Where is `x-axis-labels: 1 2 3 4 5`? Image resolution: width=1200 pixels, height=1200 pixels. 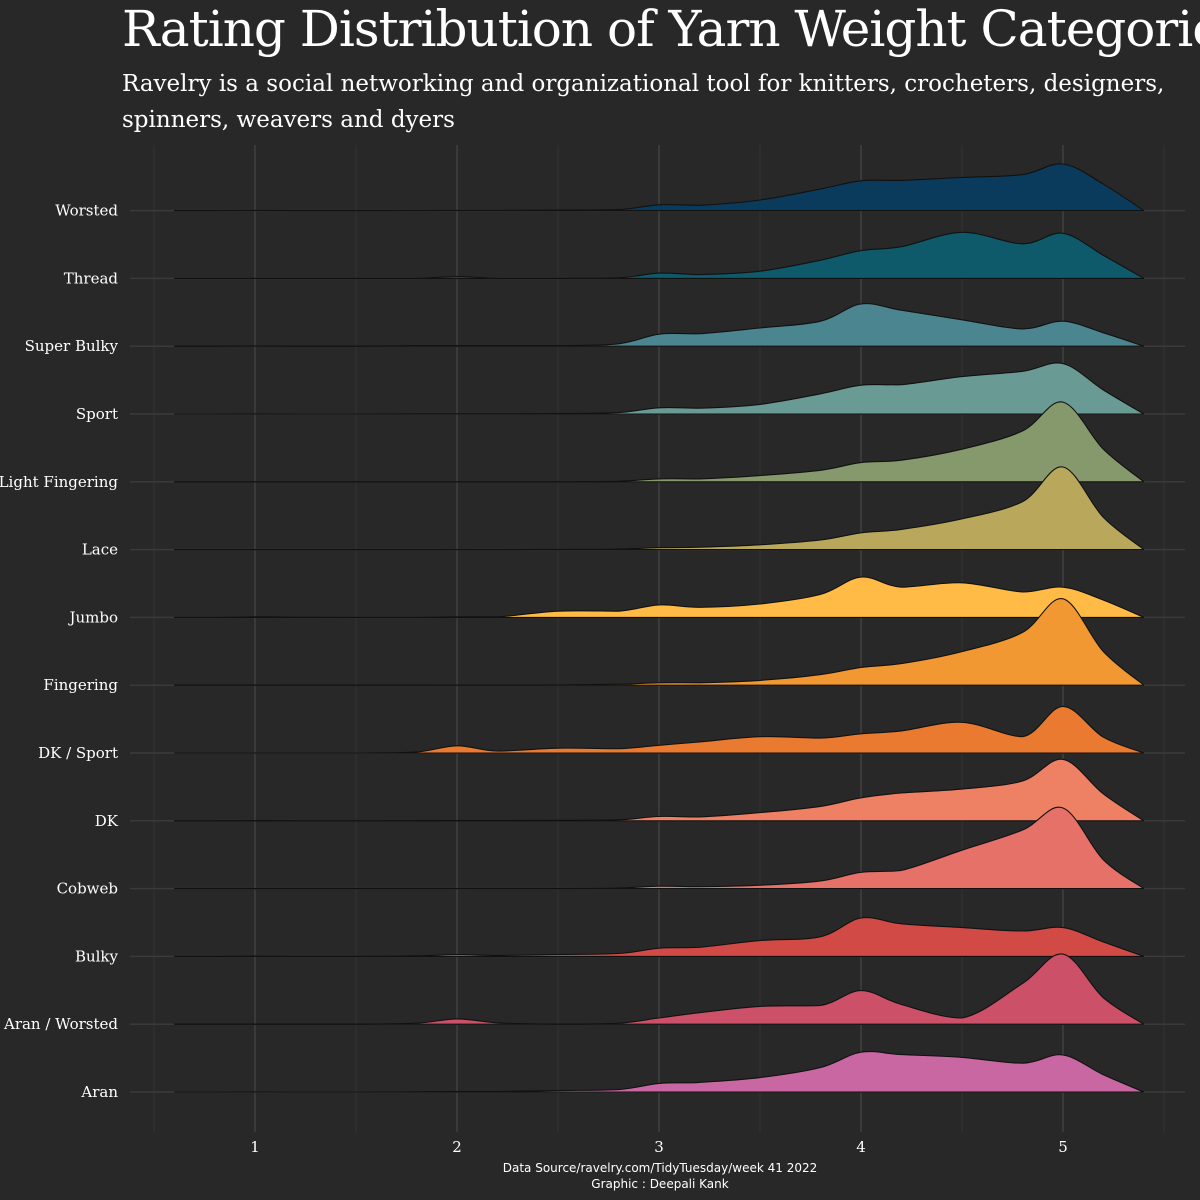
x-axis-labels: 1 2 3 4 5 is located at coordinates (659, 1147).